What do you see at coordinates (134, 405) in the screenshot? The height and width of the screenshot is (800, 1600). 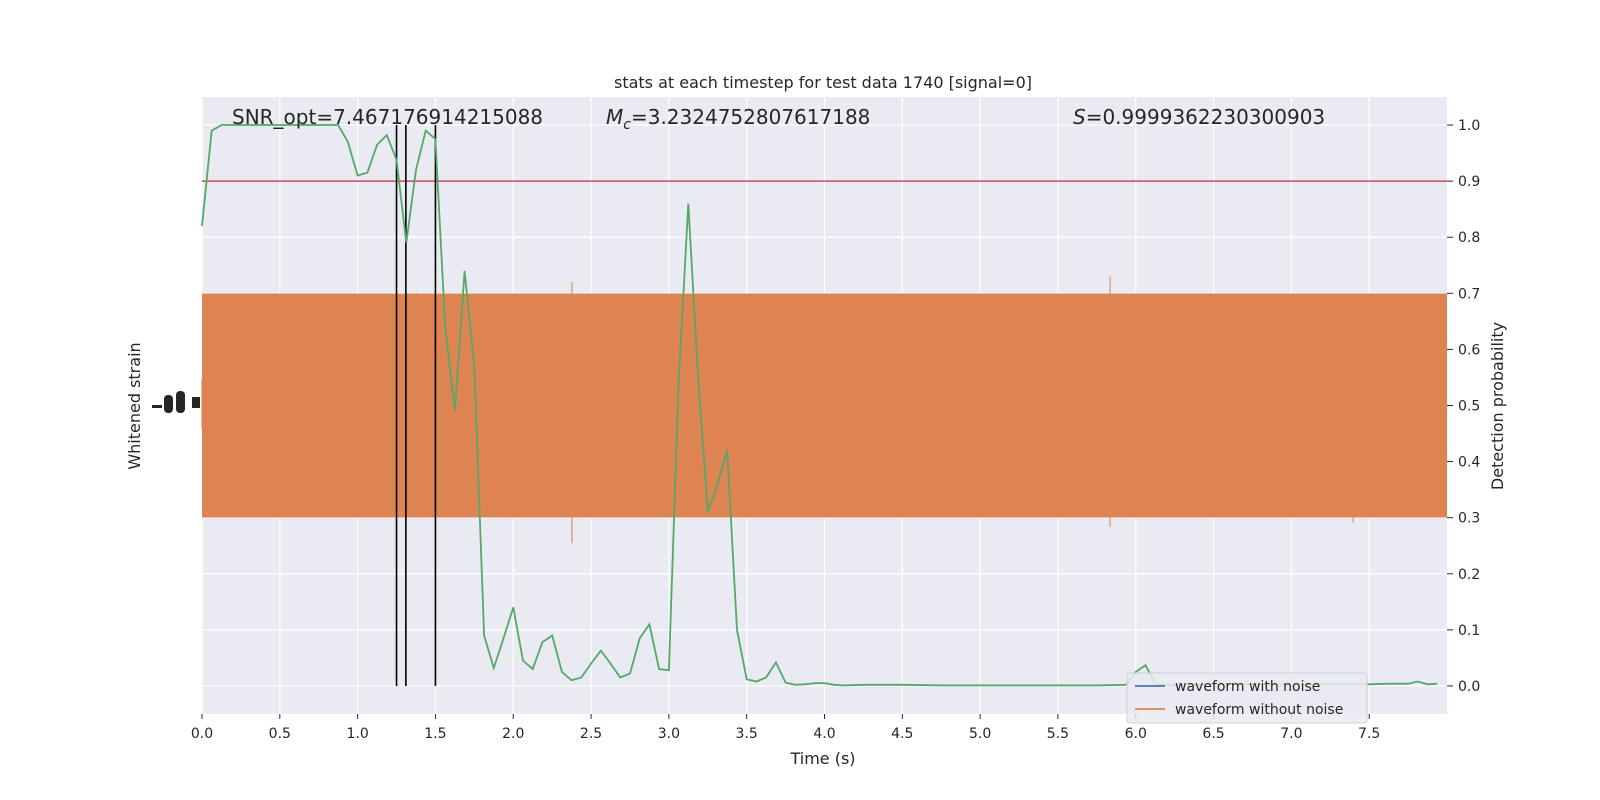 I see `left-axis-label: Whitened strain` at bounding box center [134, 405].